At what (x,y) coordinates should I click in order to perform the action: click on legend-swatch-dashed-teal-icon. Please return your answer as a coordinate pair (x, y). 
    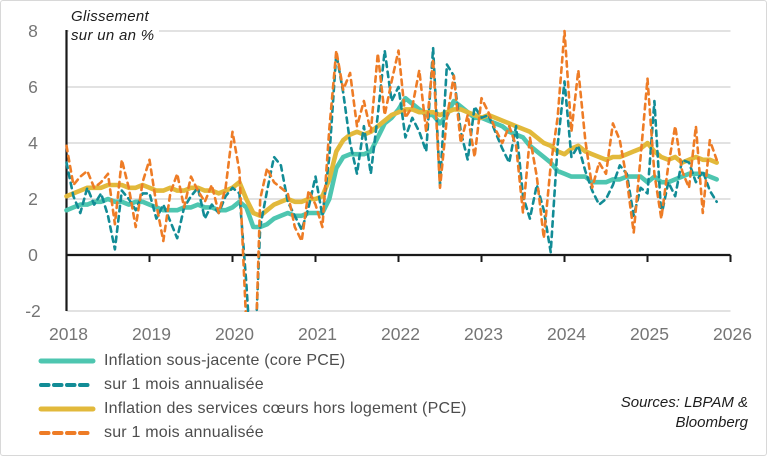
    Looking at the image, I should click on (67, 385).